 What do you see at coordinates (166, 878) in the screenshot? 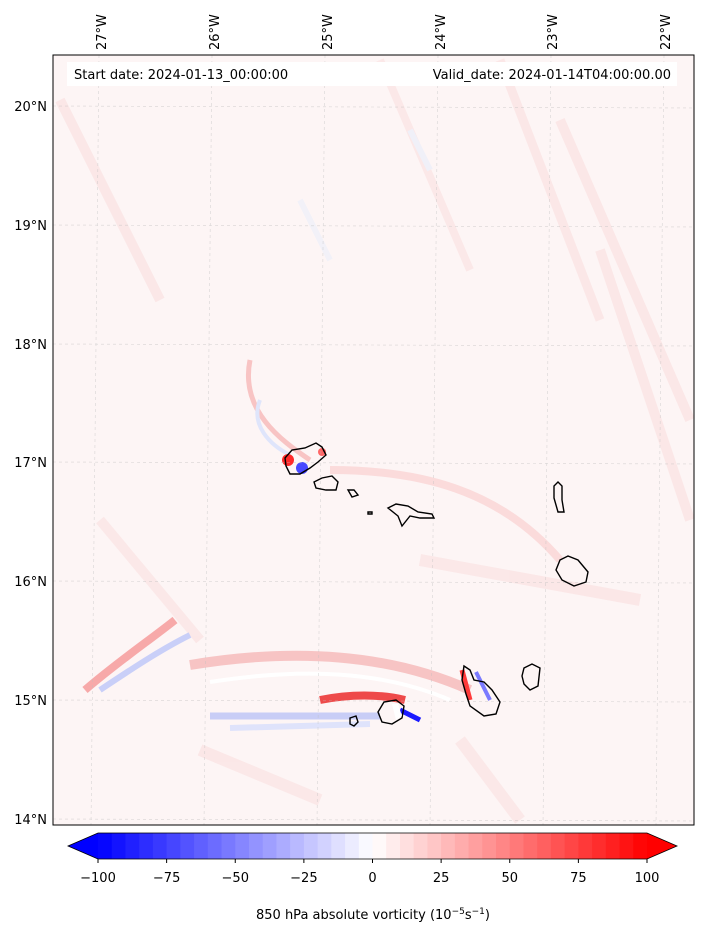
I see `colorbar-tick-label: −75` at bounding box center [166, 878].